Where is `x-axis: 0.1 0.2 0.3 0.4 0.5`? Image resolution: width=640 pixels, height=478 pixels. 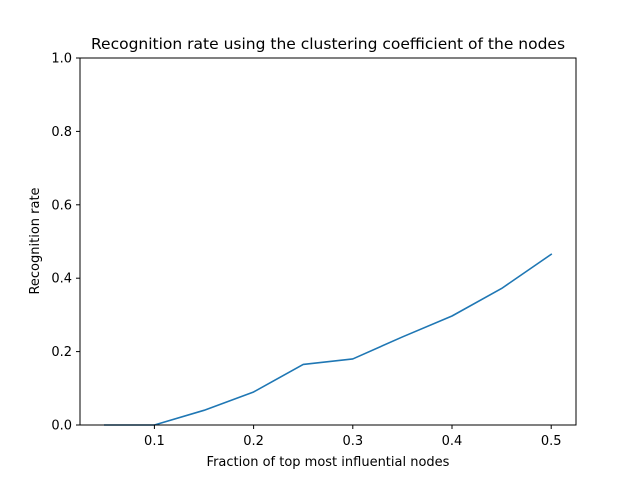 x-axis: 0.1 0.2 0.3 0.4 0.5 is located at coordinates (353, 437).